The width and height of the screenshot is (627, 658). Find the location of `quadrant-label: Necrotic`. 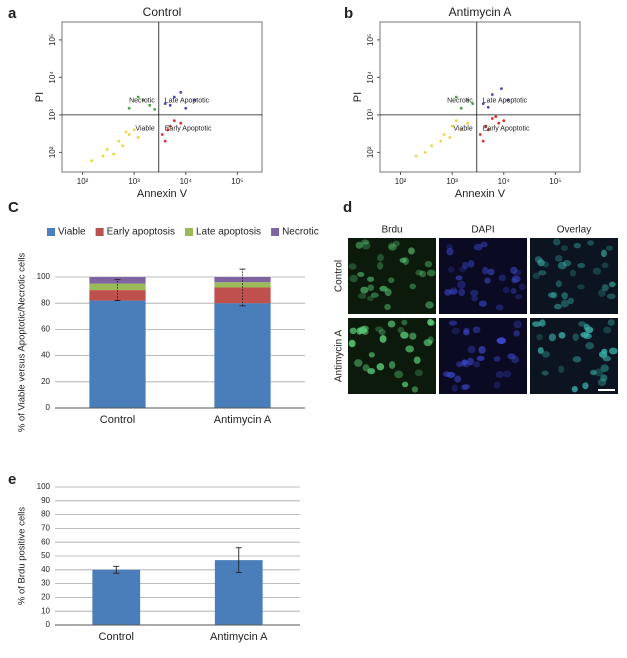

quadrant-label: Necrotic is located at coordinates (142, 101).